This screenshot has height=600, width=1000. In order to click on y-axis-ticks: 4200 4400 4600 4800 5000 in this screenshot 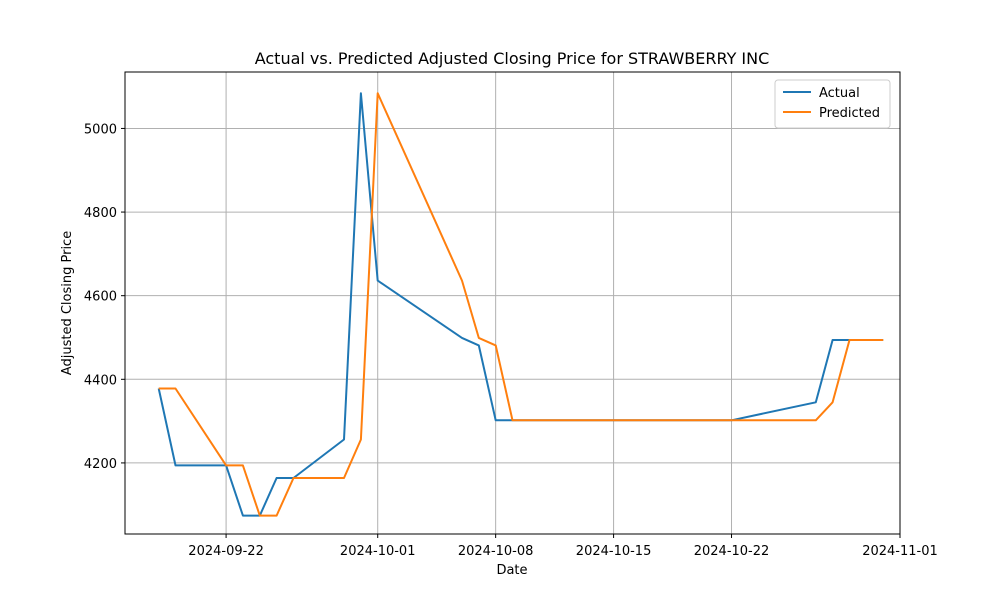, I will do `click(104, 297)`.